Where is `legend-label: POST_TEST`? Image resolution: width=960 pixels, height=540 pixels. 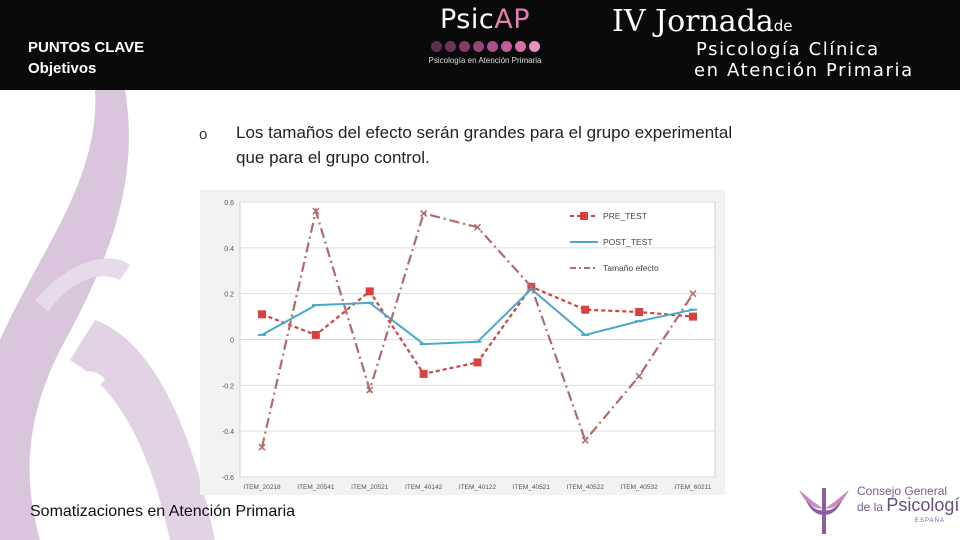
legend-label: POST_TEST is located at coordinates (628, 242).